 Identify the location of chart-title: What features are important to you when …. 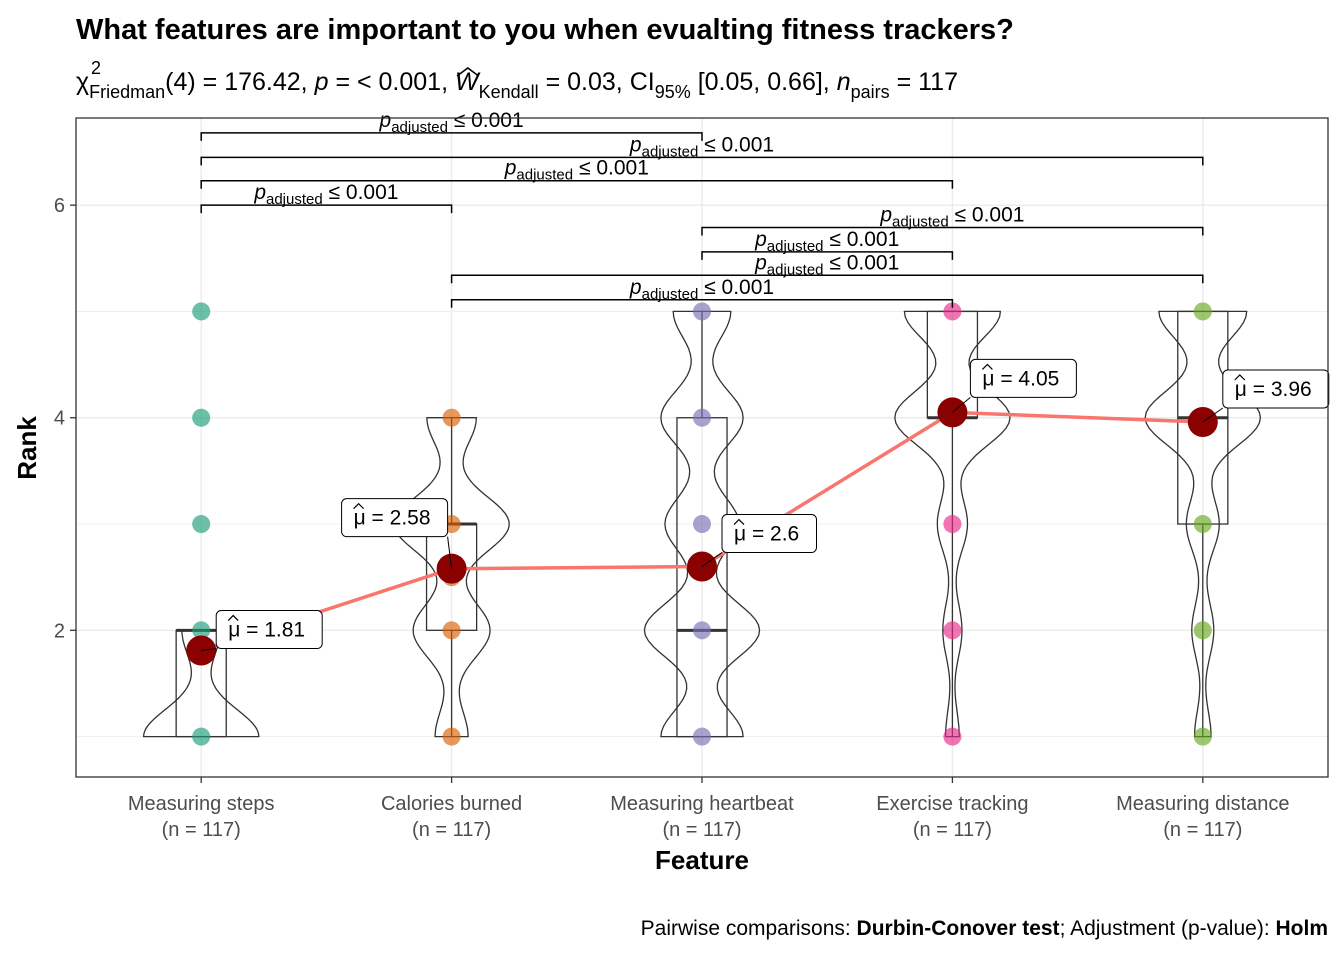
(545, 30).